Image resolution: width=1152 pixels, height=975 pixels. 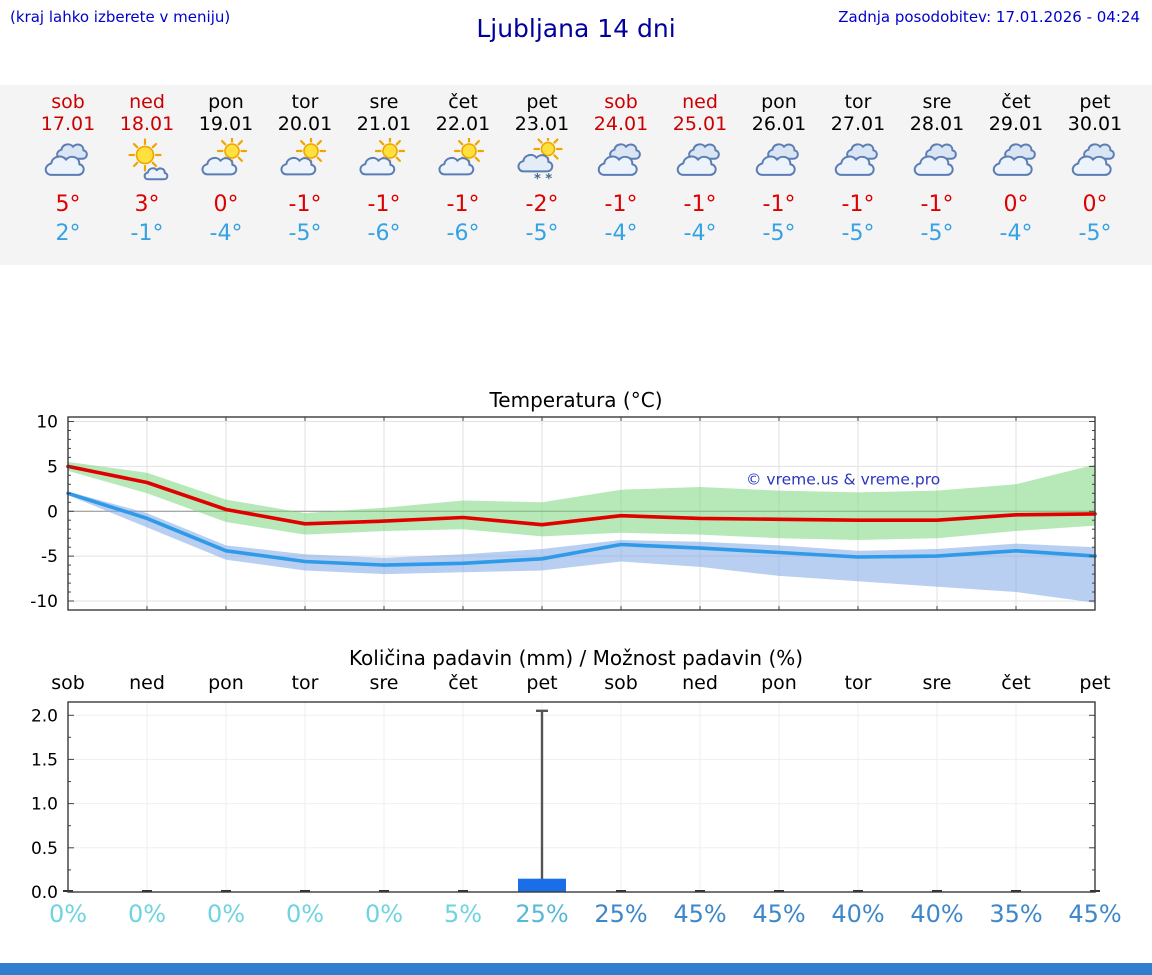 I want to click on svg-text: 1.5, so click(x=44, y=760).